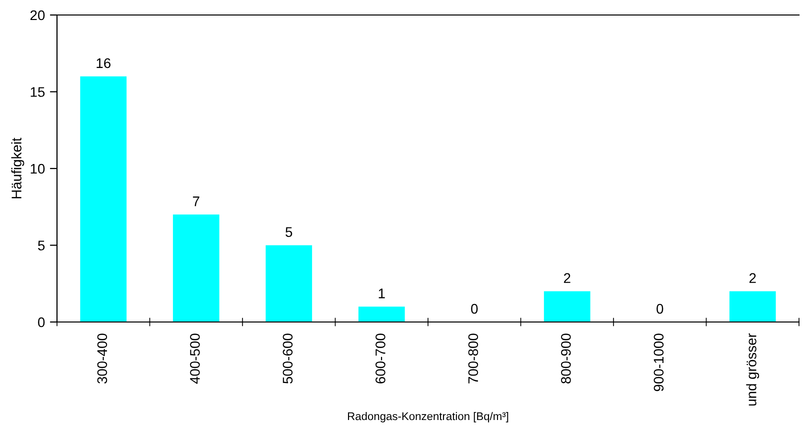 This screenshot has height=428, width=802. Describe the element at coordinates (37, 169) in the screenshot. I see `y-tick-label: 10` at that location.